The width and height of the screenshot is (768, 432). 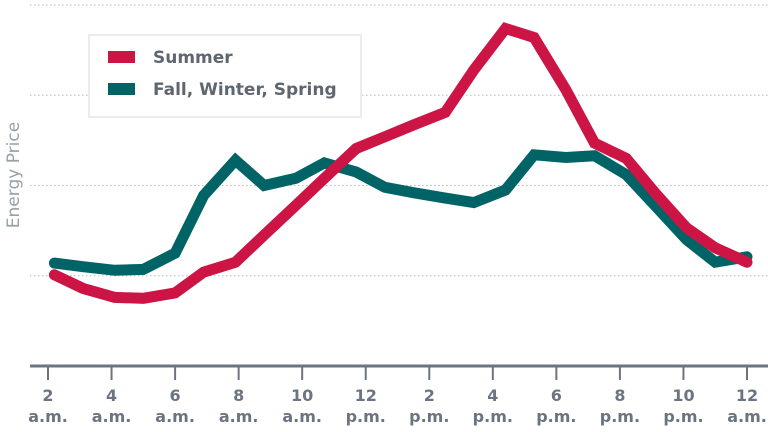 I want to click on y-axis-label: Energy Price, so click(x=14, y=175).